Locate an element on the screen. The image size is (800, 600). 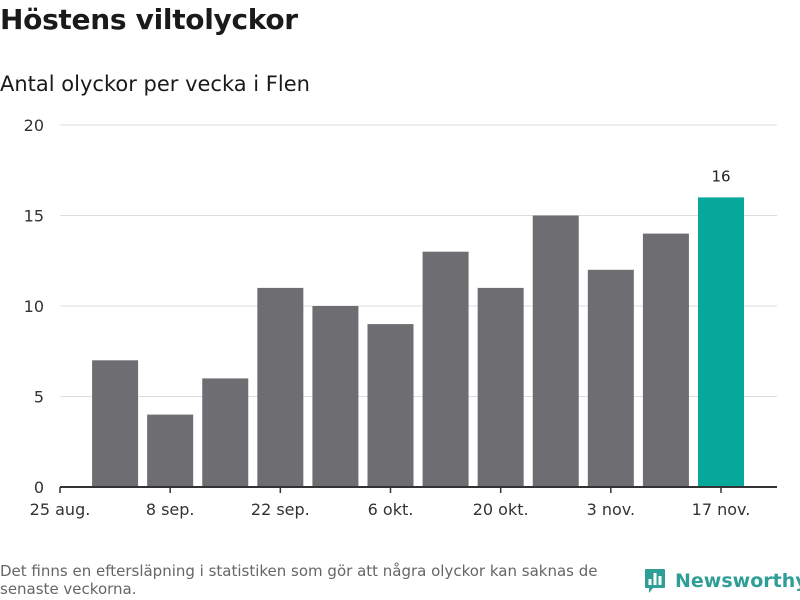
x-tick-label: 22 sep. is located at coordinates (280, 509).